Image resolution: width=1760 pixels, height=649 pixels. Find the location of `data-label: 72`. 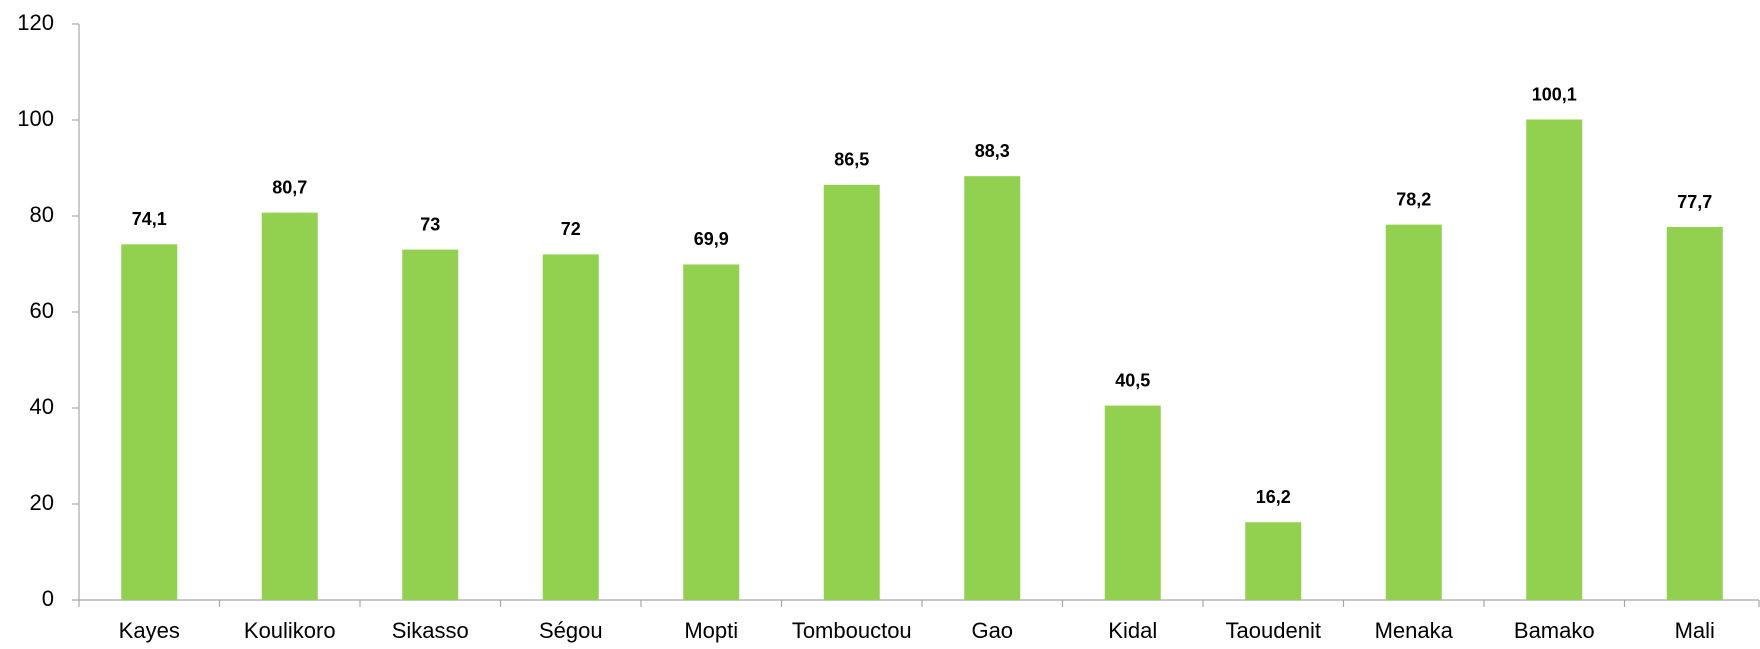

data-label: 72 is located at coordinates (571, 229).